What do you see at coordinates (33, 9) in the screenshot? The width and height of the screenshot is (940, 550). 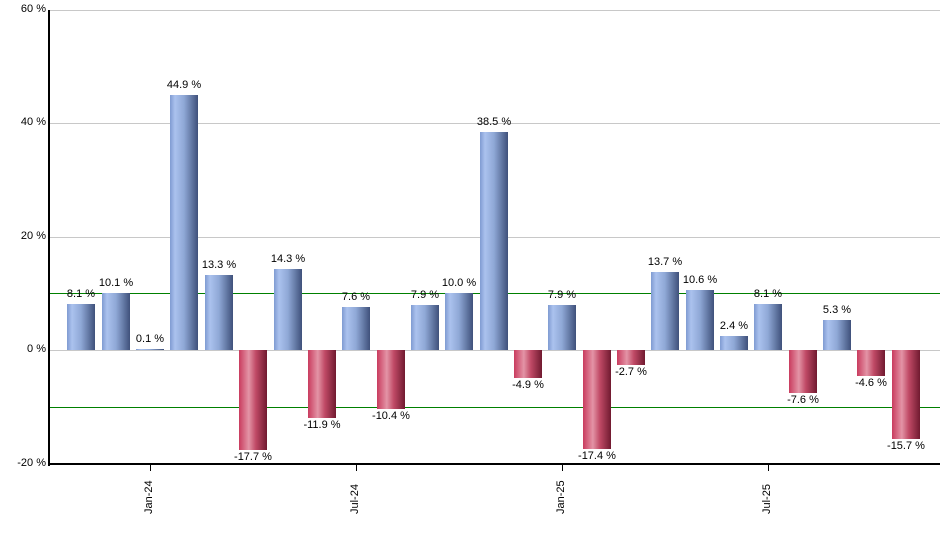 I see `y-axis-label: 60 %` at bounding box center [33, 9].